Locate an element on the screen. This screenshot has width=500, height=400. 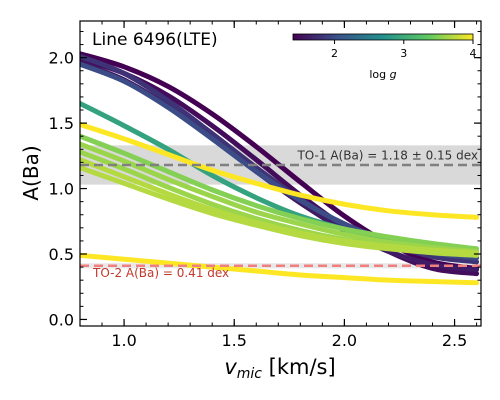
x-axis-title-main: v is located at coordinates (230, 367).